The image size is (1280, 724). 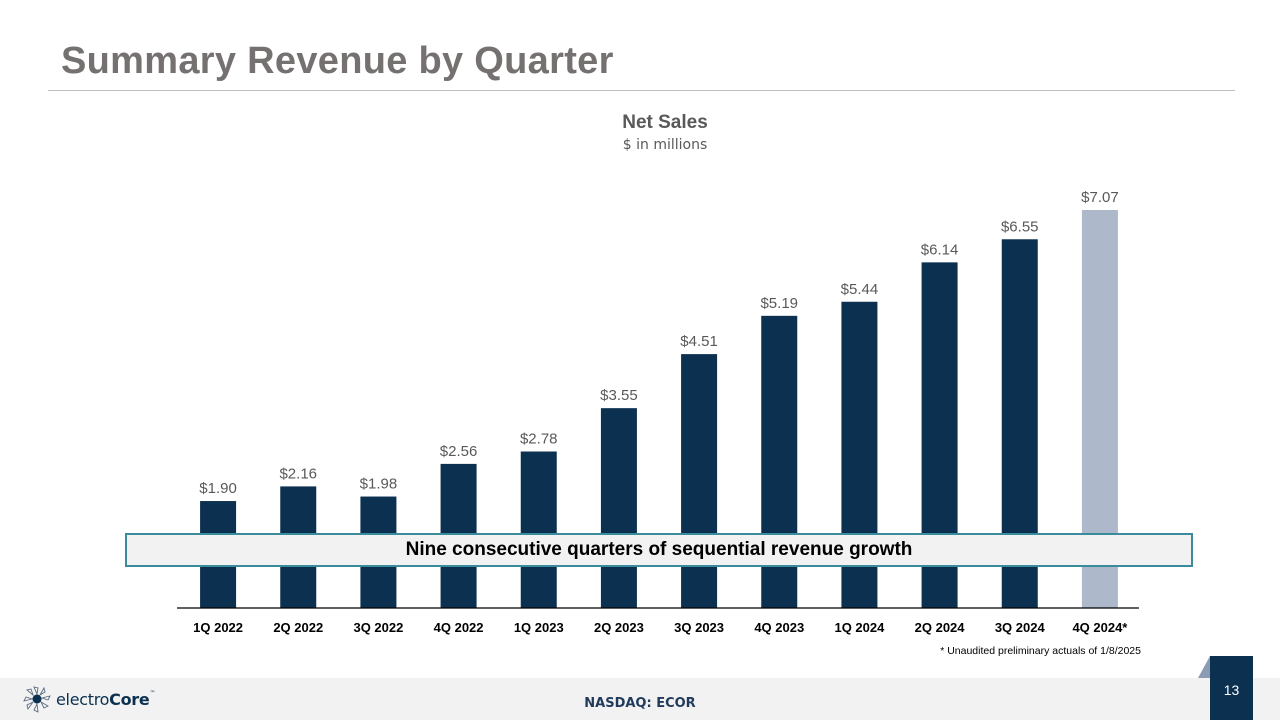 I want to click on bar-2q-2023, so click(x=618, y=508).